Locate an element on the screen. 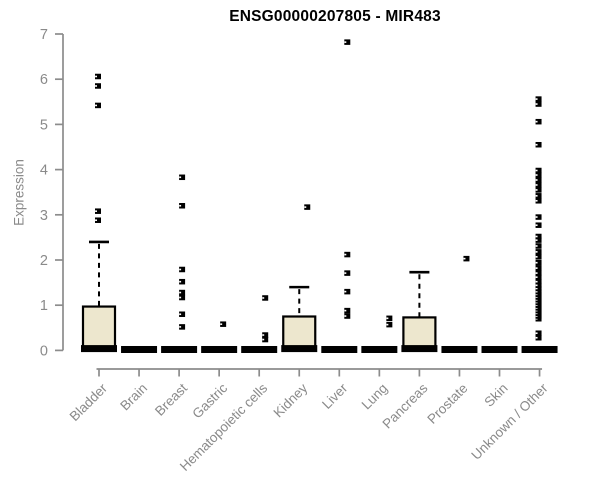 Image resolution: width=600 pixels, height=500 pixels. x-tick-label: Bladder is located at coordinates (89, 402).